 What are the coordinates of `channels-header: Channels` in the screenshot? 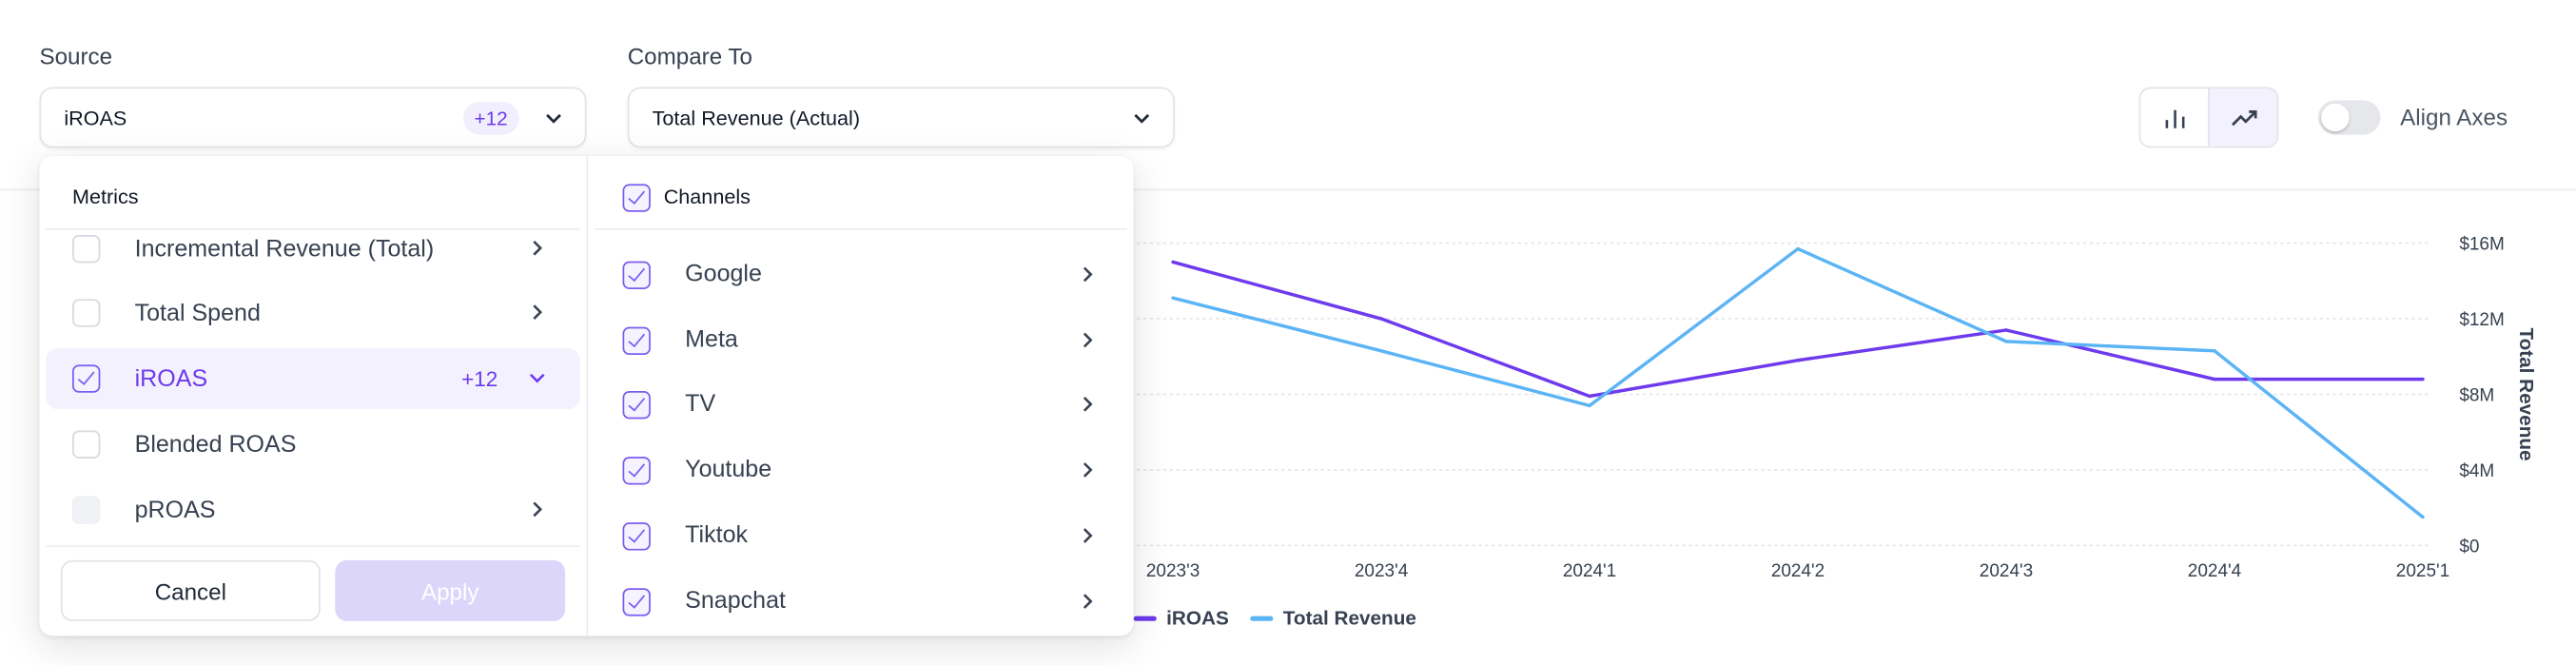 It's located at (707, 197).